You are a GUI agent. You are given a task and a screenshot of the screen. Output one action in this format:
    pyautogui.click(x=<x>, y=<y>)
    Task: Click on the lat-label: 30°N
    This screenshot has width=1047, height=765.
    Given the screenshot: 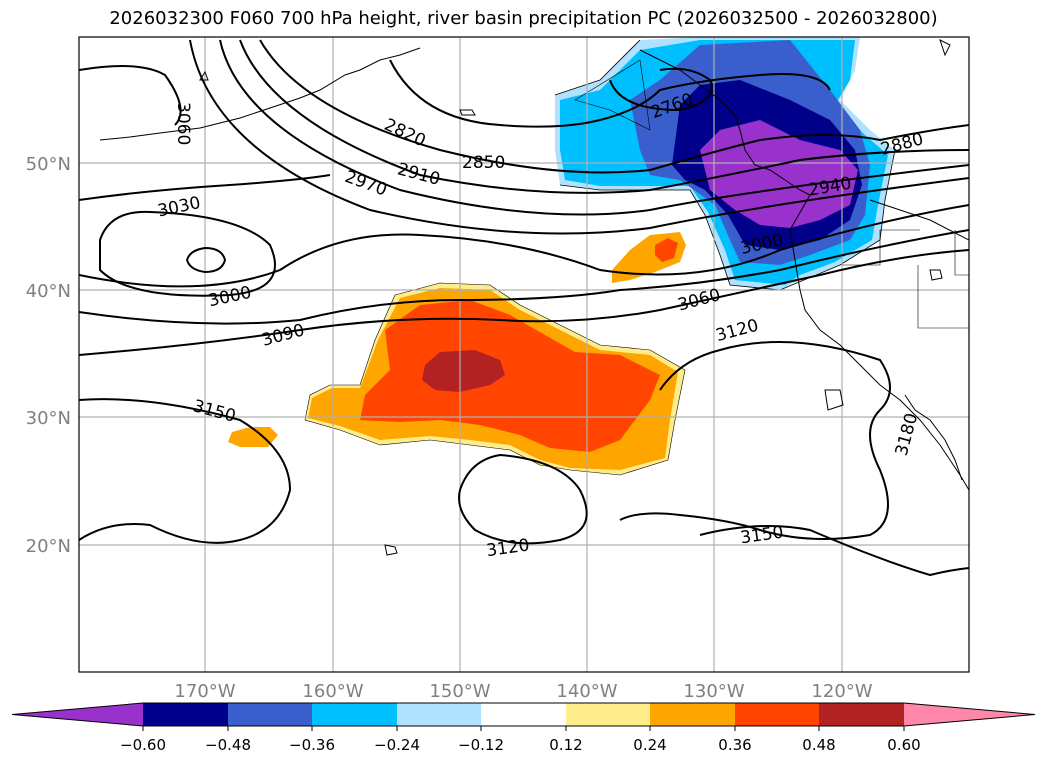 What is the action you would take?
    pyautogui.click(x=48, y=418)
    